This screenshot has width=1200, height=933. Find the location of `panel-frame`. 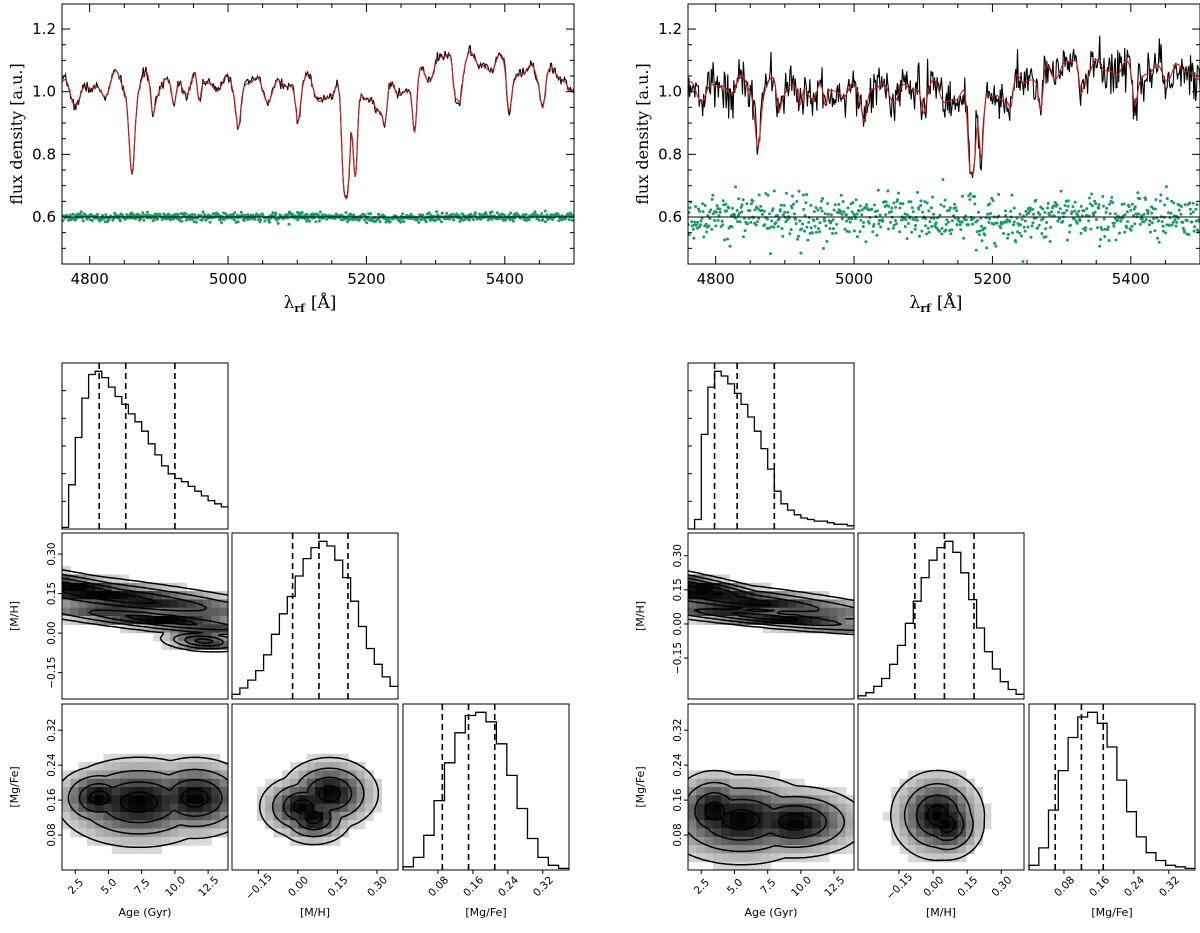

panel-frame is located at coordinates (145, 446).